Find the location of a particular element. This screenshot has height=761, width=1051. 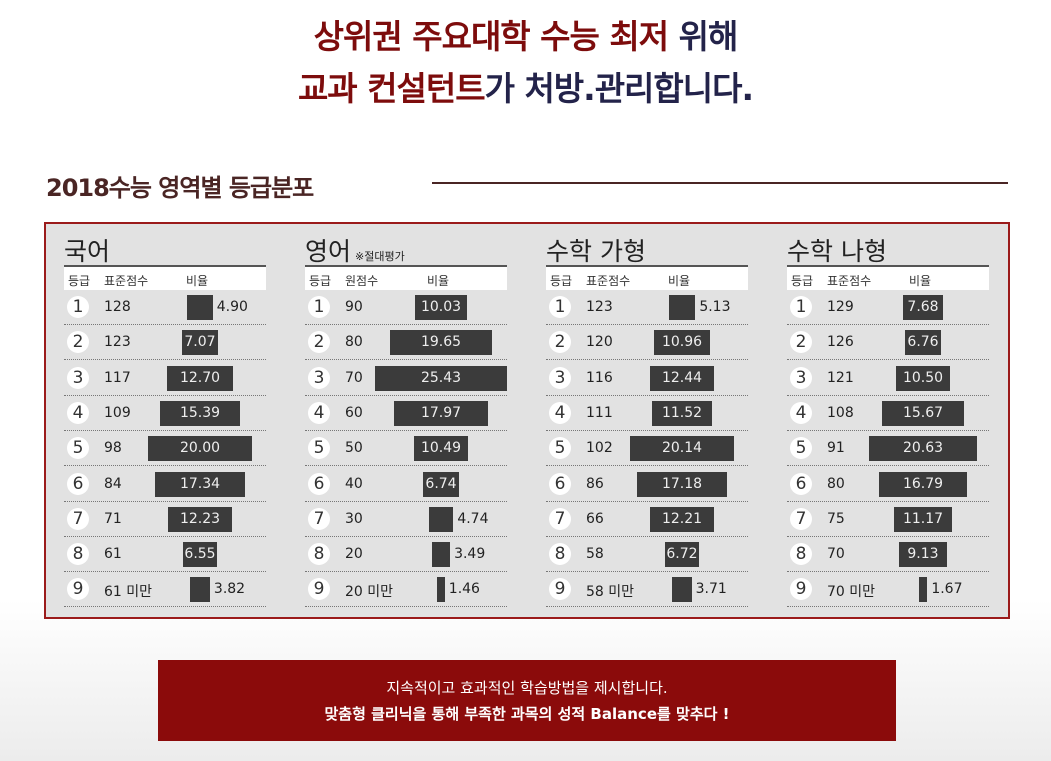

ratio-bar: 6.74 is located at coordinates (441, 484).